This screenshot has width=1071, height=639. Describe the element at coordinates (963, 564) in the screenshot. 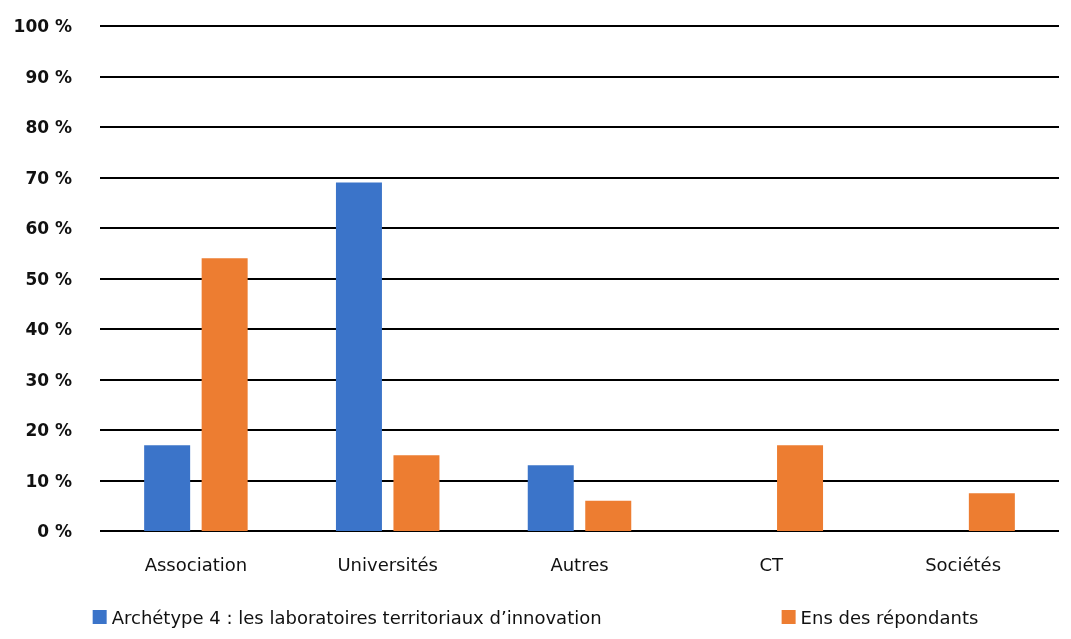

I see `x-tick-label: Sociétés` at that location.